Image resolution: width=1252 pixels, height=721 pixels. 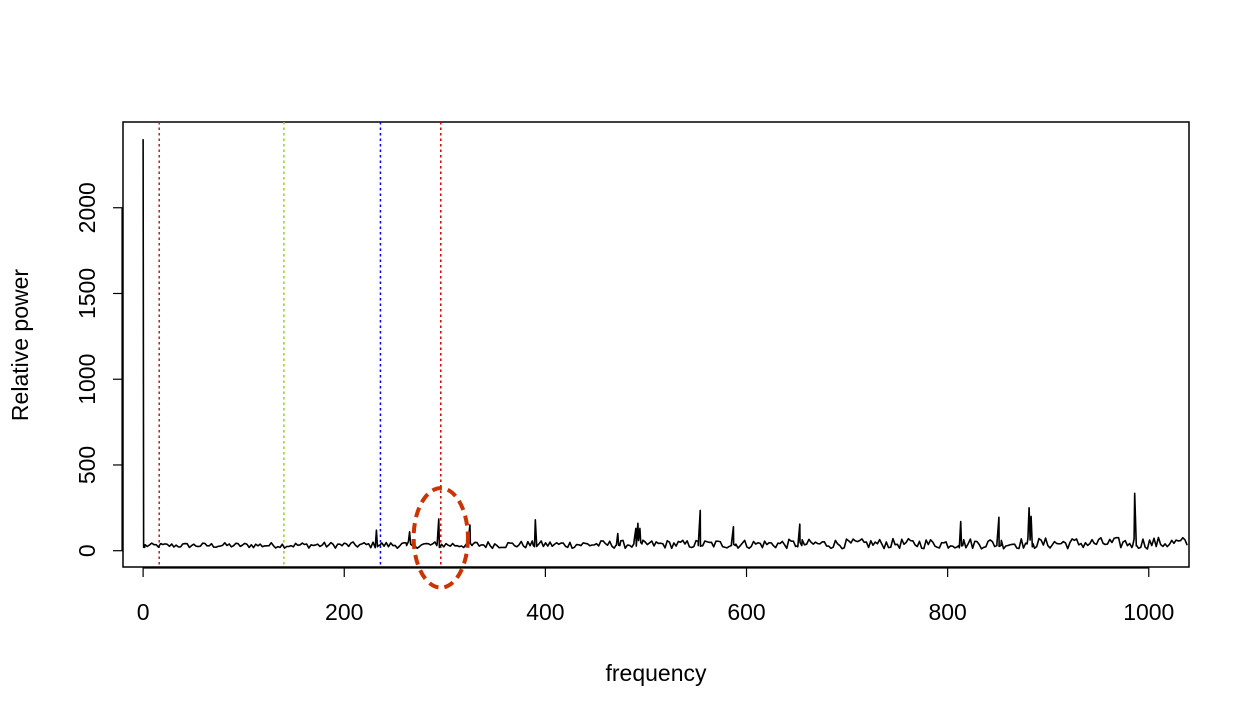 What do you see at coordinates (143, 612) in the screenshot?
I see `x-tick-label-0: 0` at bounding box center [143, 612].